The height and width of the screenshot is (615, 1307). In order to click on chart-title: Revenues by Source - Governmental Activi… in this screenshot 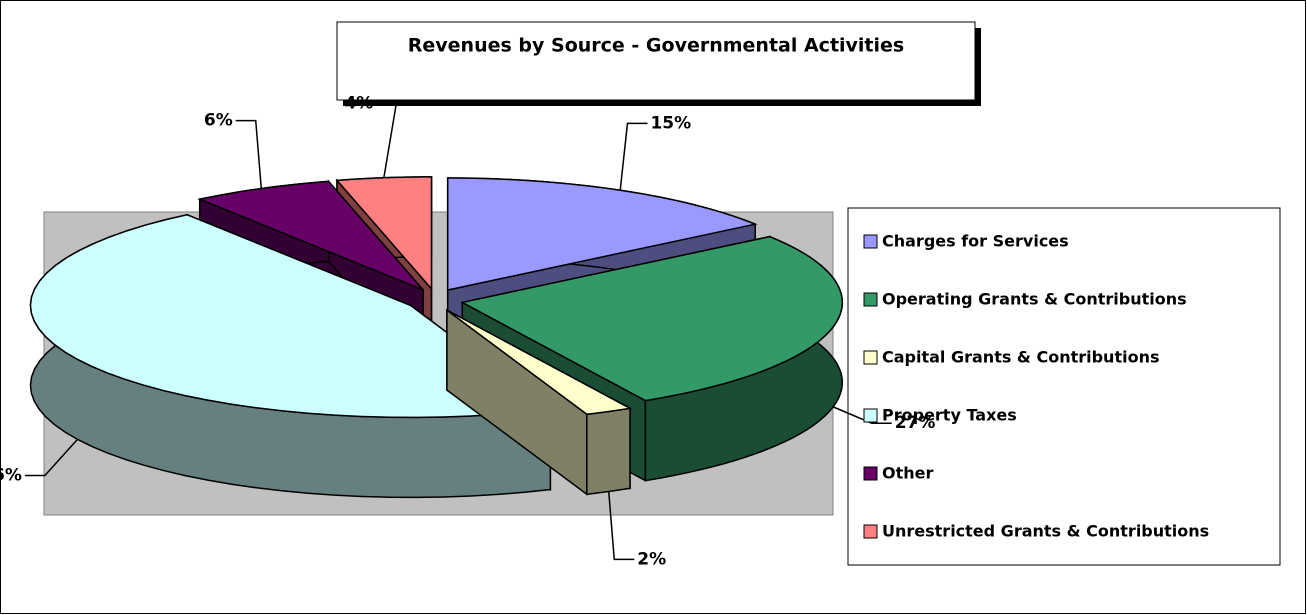, I will do `click(656, 46)`.